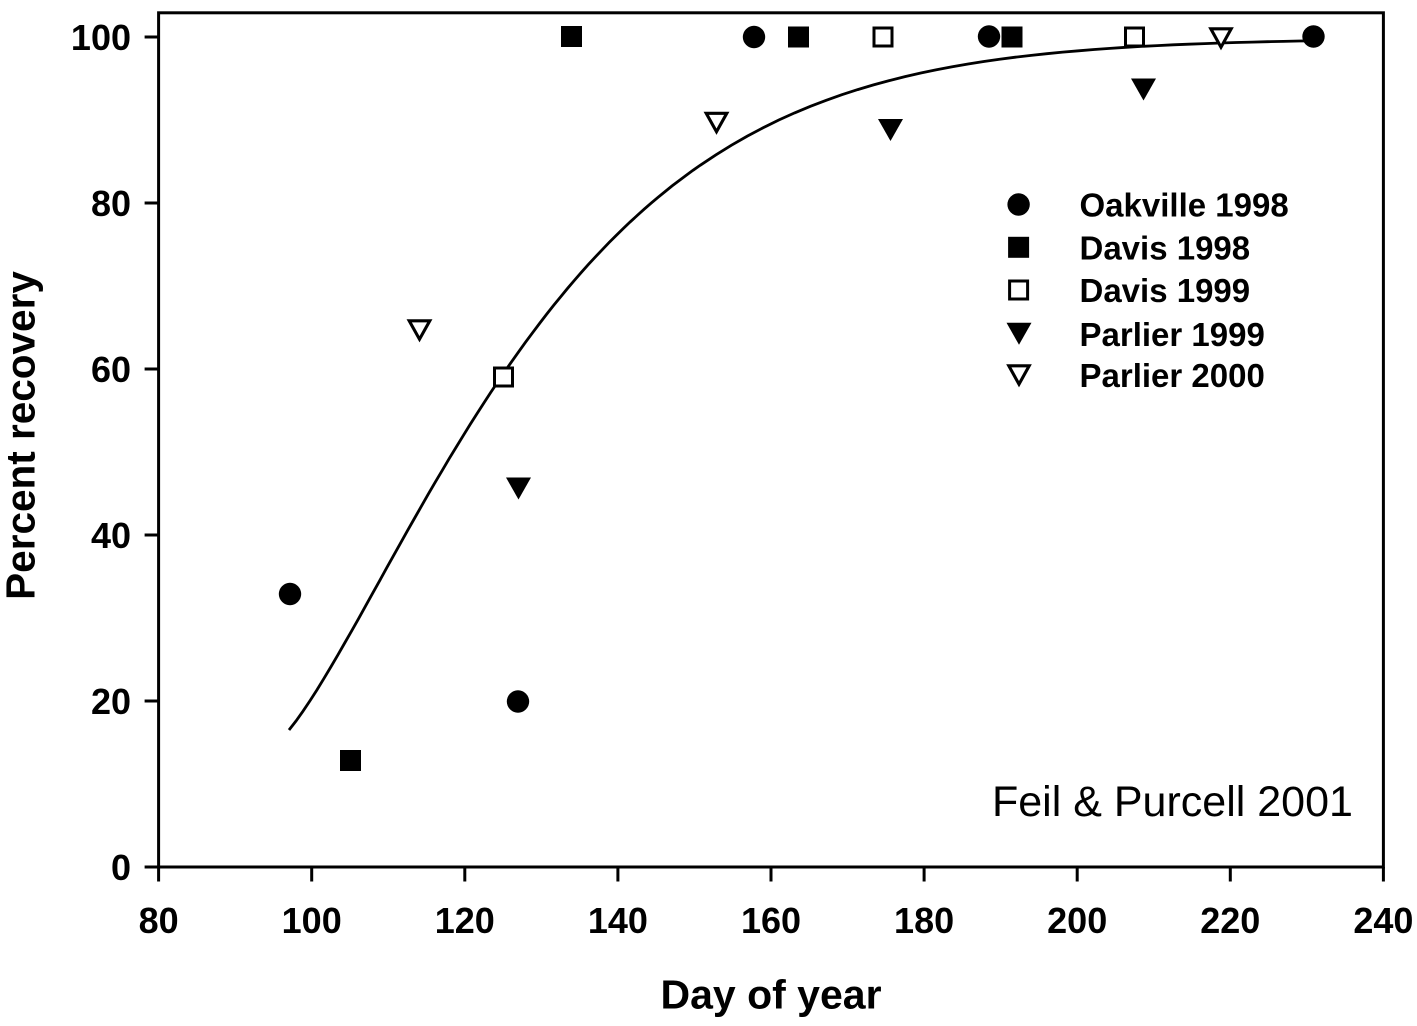  What do you see at coordinates (1077, 920) in the screenshot?
I see `svg-text: 200` at bounding box center [1077, 920].